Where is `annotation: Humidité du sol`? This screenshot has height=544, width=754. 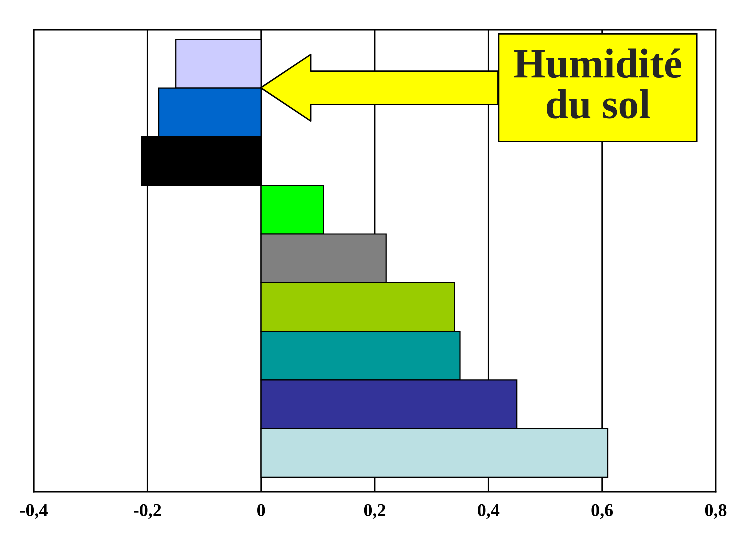 annotation: Humidité du sol is located at coordinates (598, 83).